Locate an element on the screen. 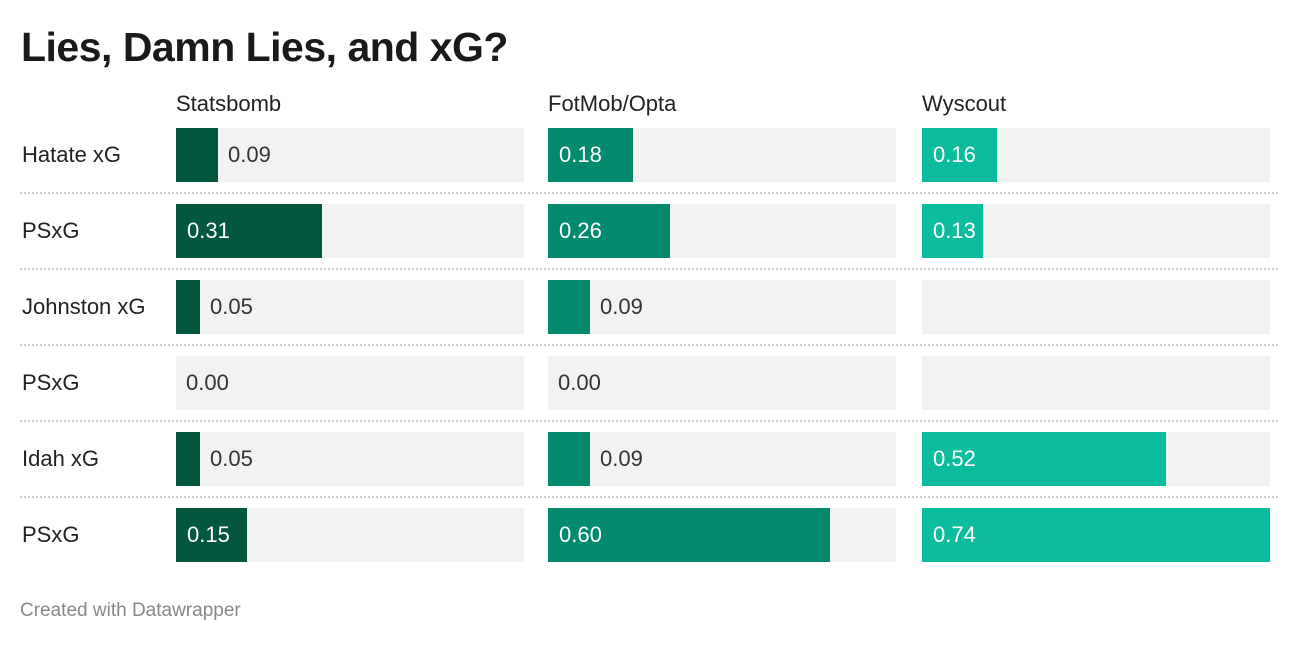  bar-track: 0.15 is located at coordinates (350, 535).